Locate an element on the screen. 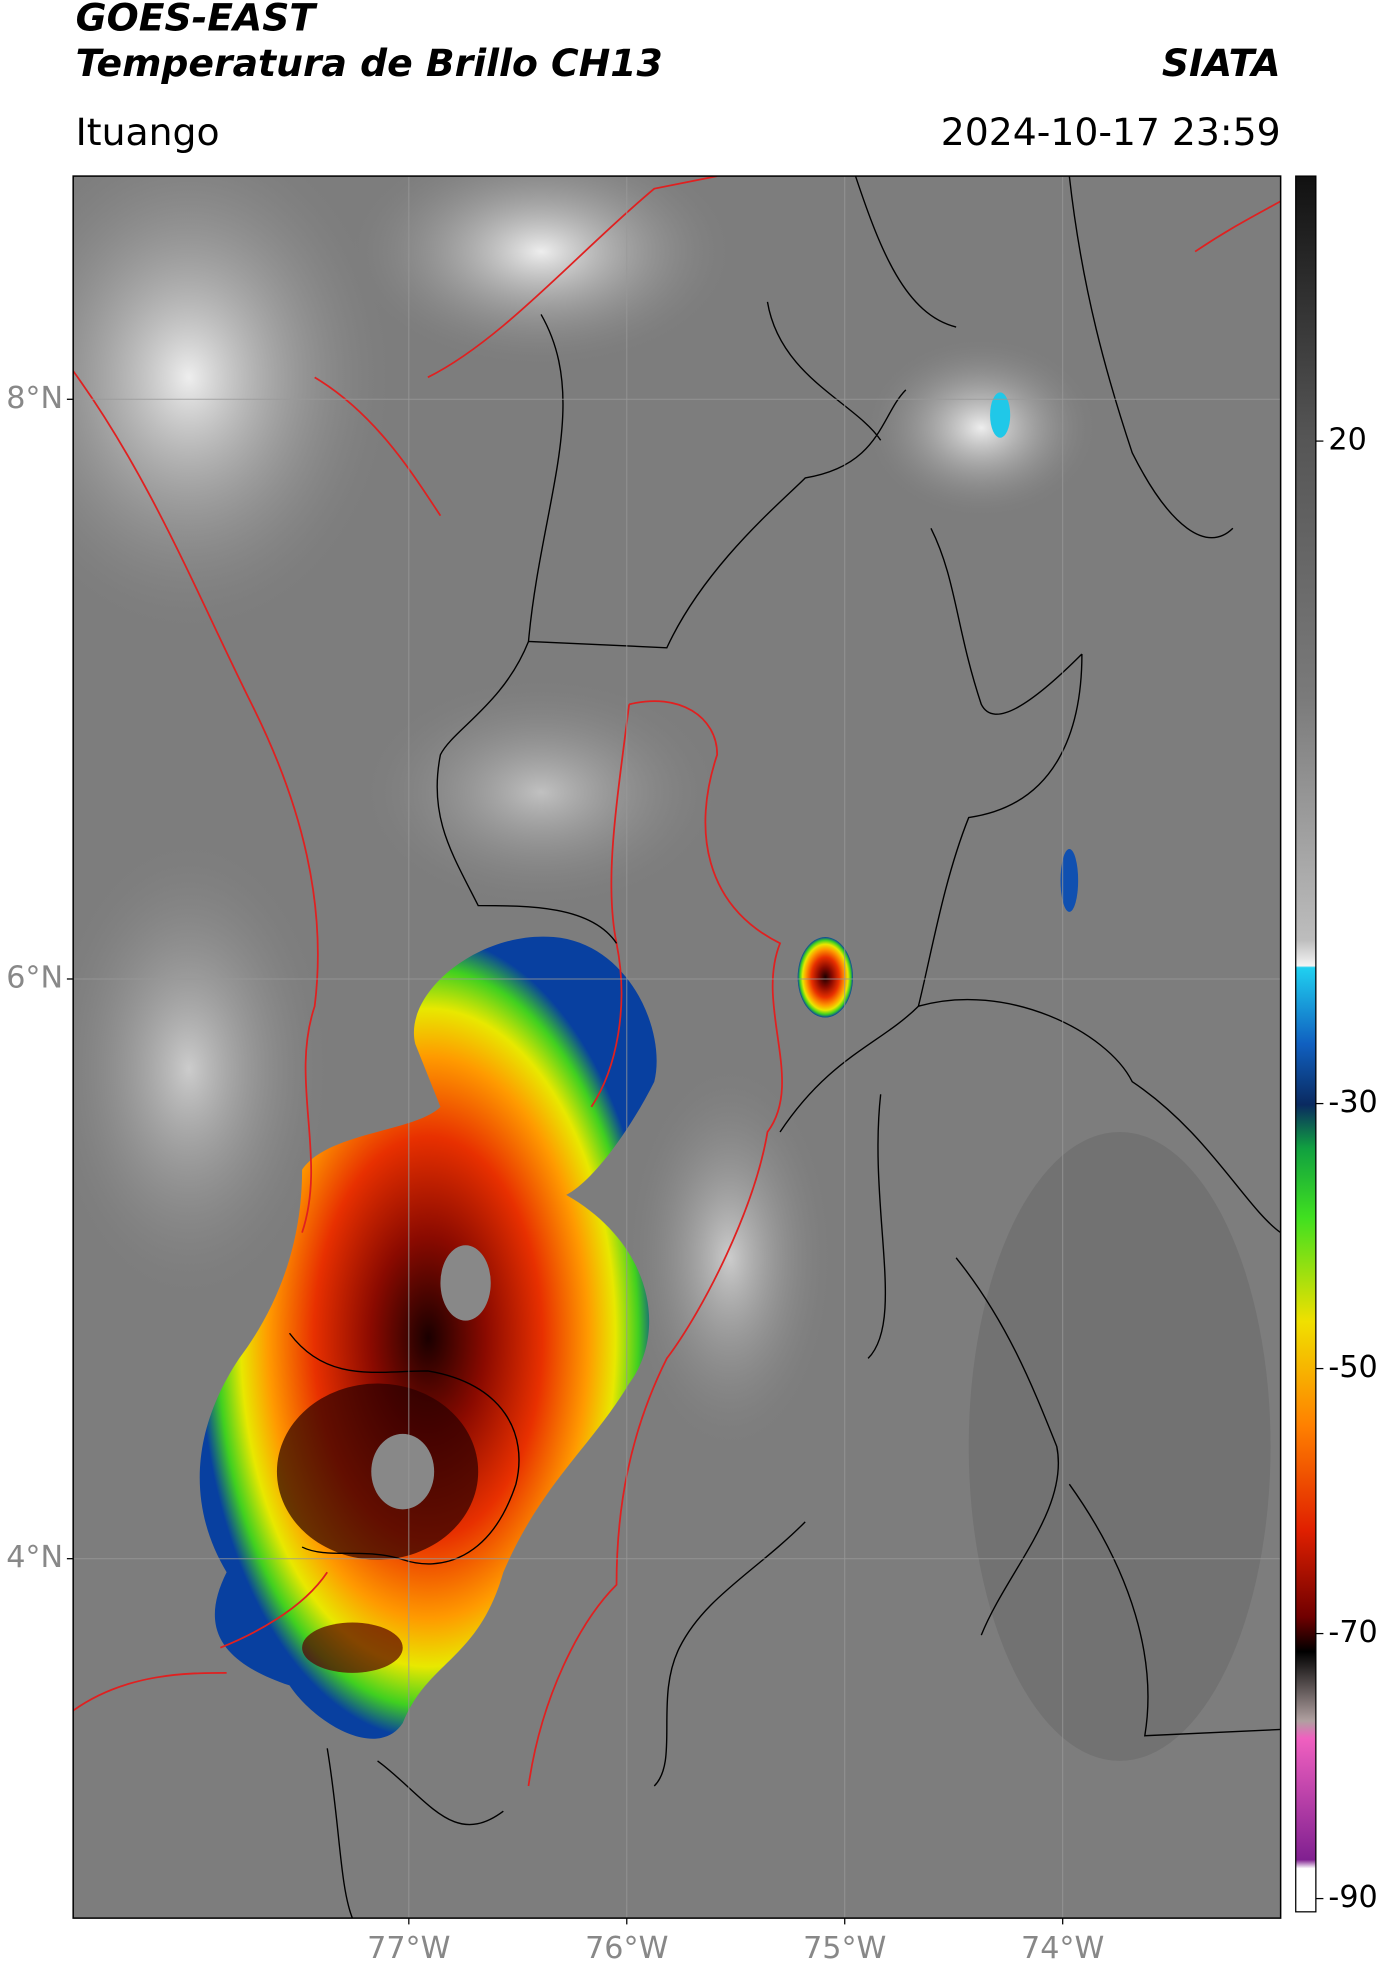 The height and width of the screenshot is (1981, 1384). lat-label: 4°N is located at coordinates (34, 1557).